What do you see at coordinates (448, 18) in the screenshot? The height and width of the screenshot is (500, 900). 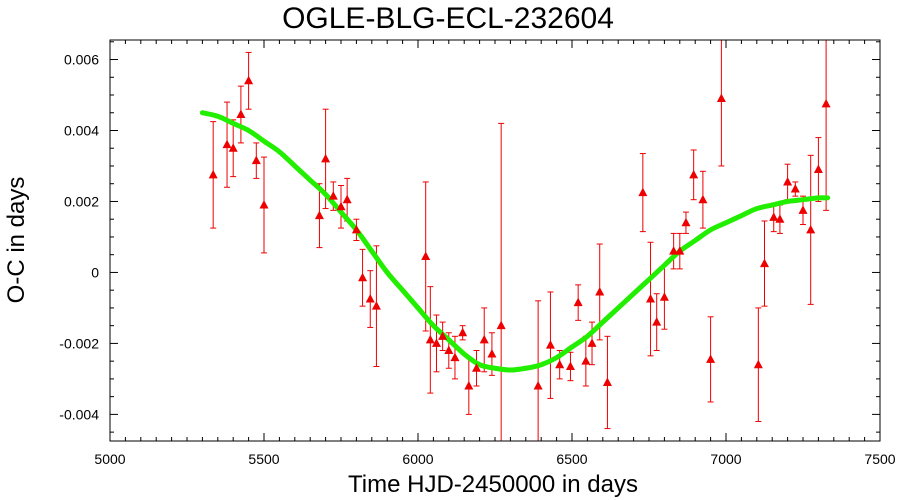 I see `chart-title: OGLE-BLG-ECL-232604` at bounding box center [448, 18].